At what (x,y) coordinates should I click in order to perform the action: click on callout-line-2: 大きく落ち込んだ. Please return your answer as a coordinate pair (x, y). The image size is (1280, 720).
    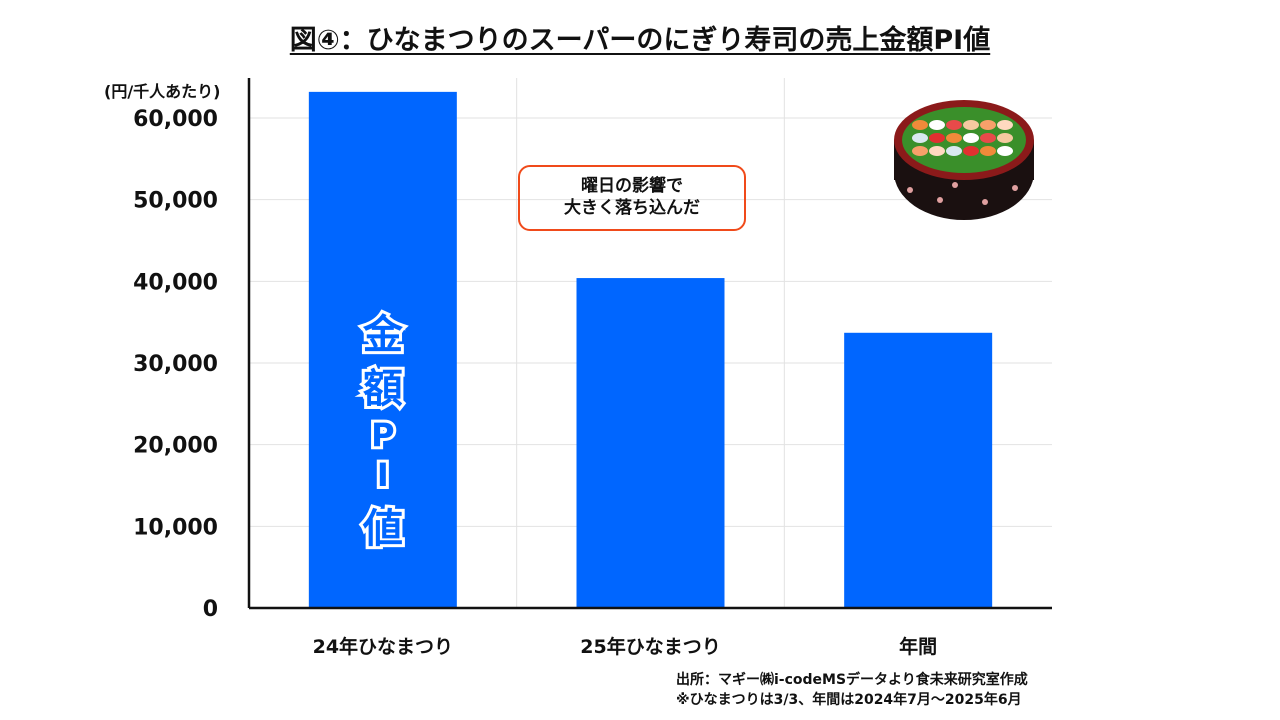
    Looking at the image, I should click on (632, 208).